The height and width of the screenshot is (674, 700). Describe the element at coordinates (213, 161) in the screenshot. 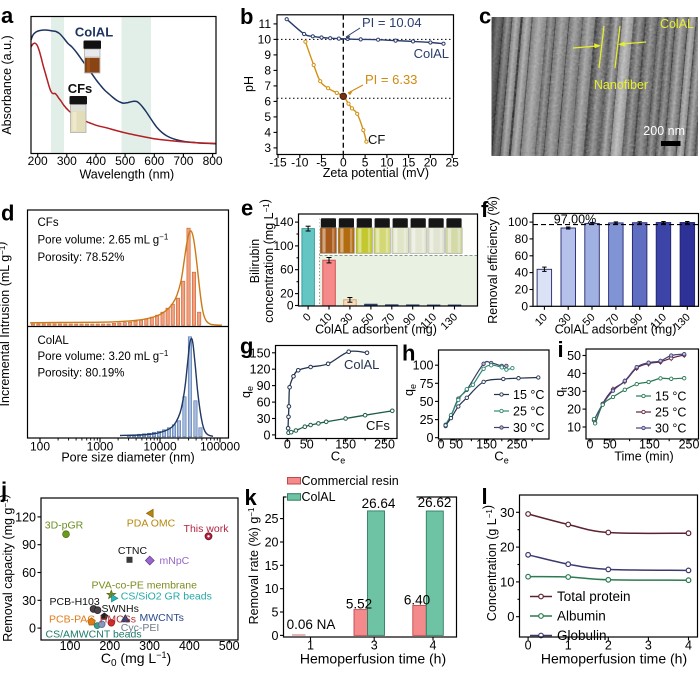

I see `svg-text: 800` at that location.